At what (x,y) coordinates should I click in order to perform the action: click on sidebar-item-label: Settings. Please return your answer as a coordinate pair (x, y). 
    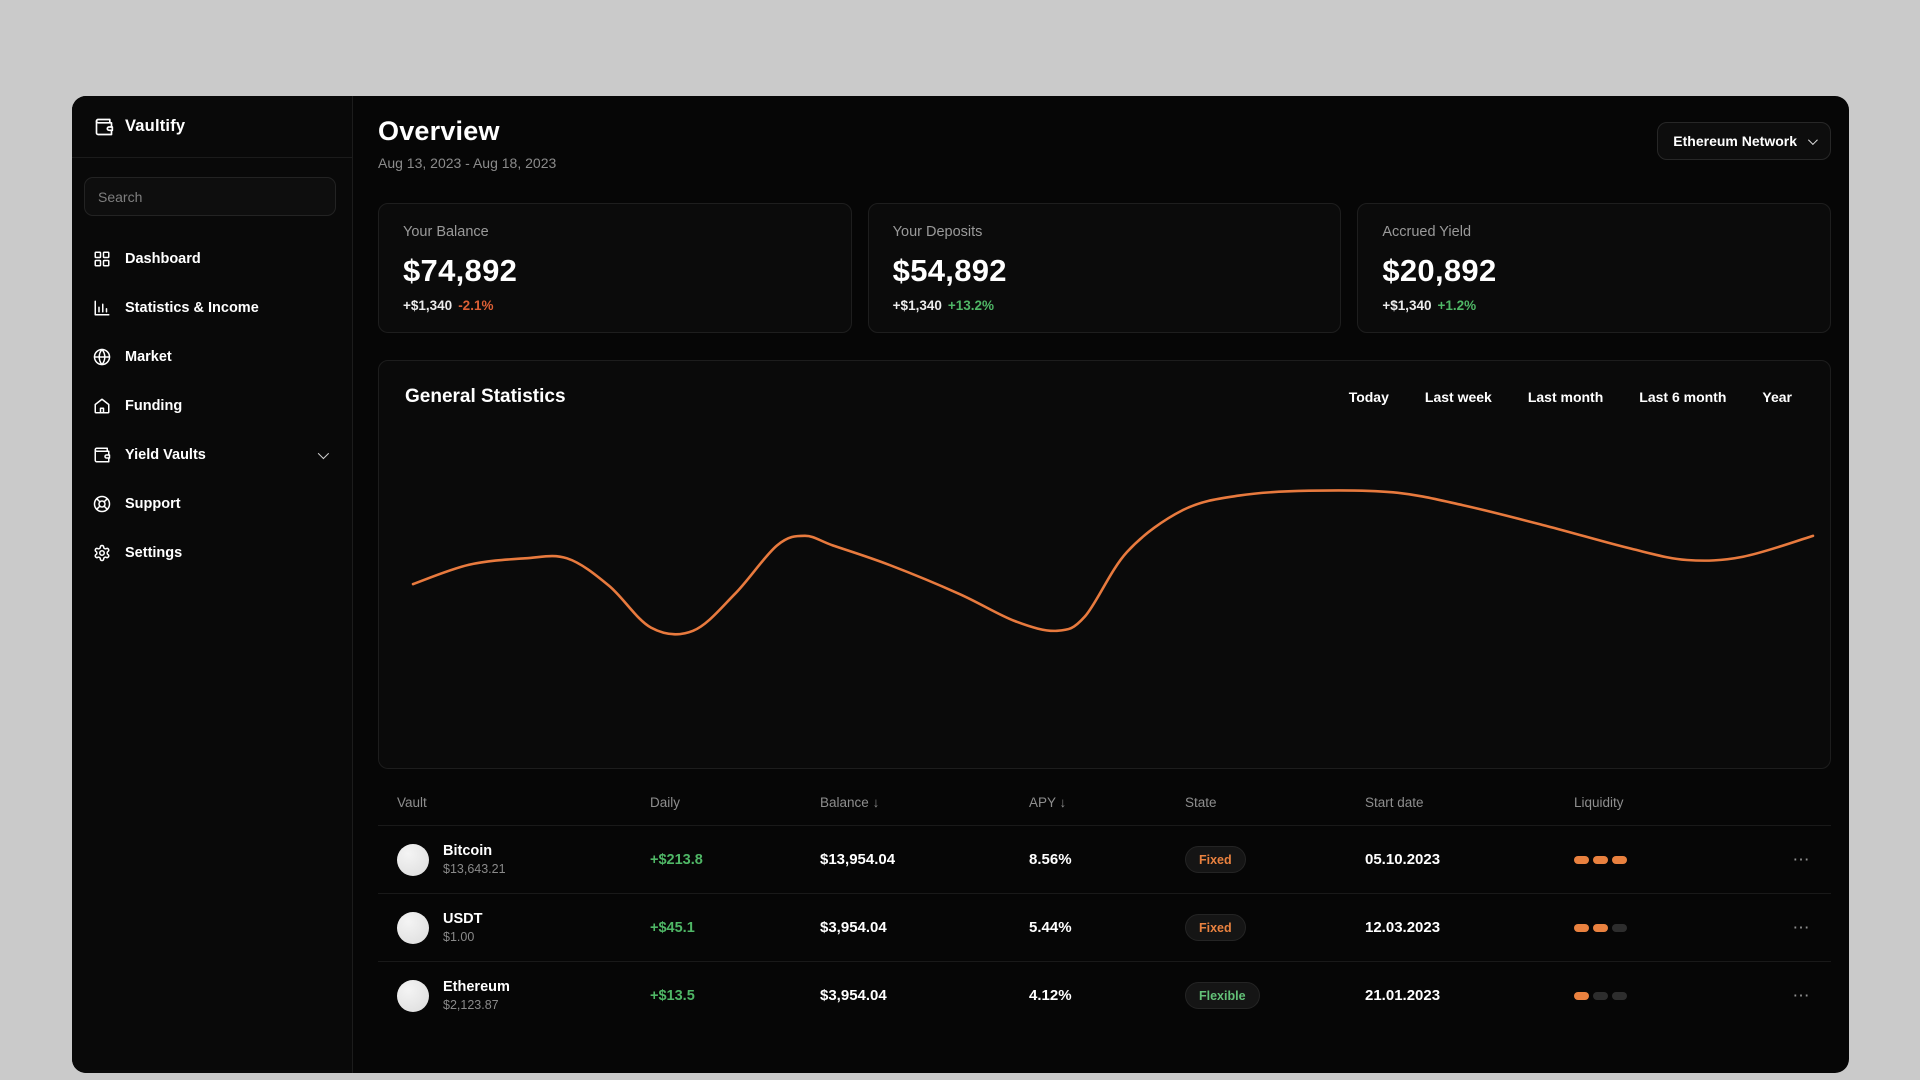
    Looking at the image, I should click on (154, 552).